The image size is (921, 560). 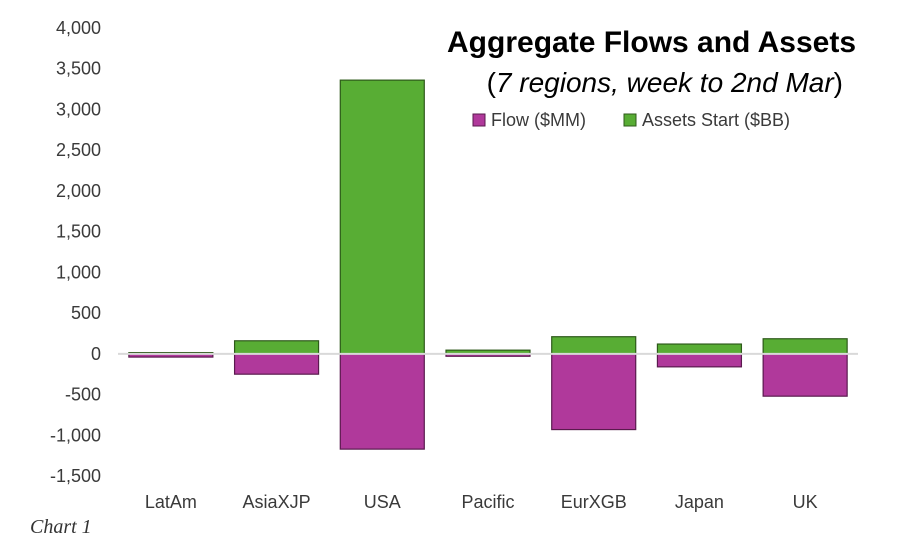 What do you see at coordinates (78, 69) in the screenshot?
I see `y-tick-label: 3,500` at bounding box center [78, 69].